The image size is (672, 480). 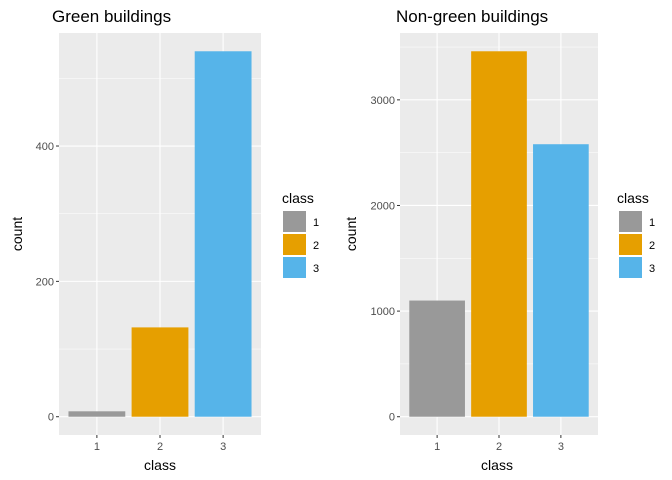 What do you see at coordinates (111, 16) in the screenshot?
I see `chart-title: Green buildings` at bounding box center [111, 16].